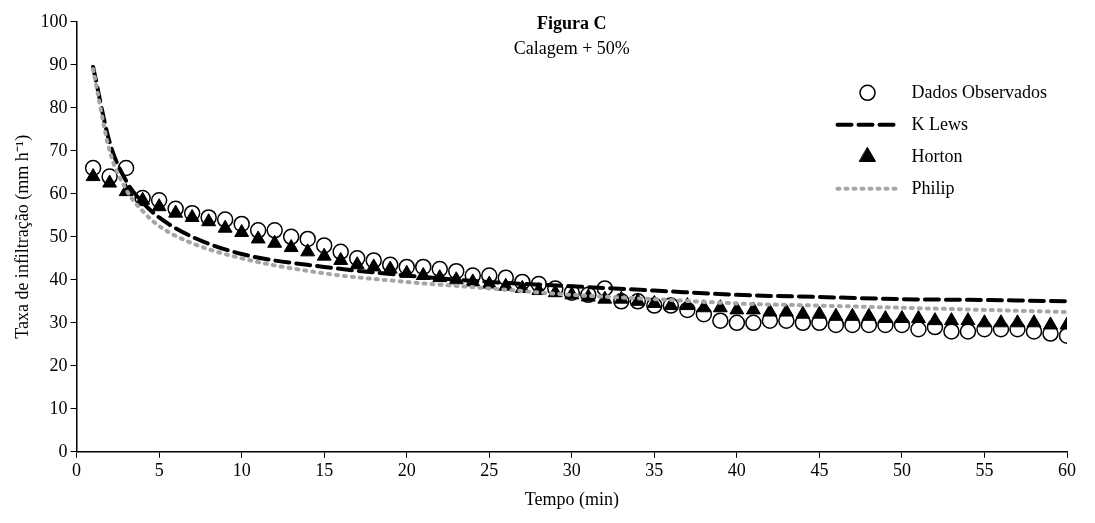 Image resolution: width=1095 pixels, height=523 pixels. What do you see at coordinates (58, 149) in the screenshot?
I see `y-tick-label: 70` at bounding box center [58, 149].